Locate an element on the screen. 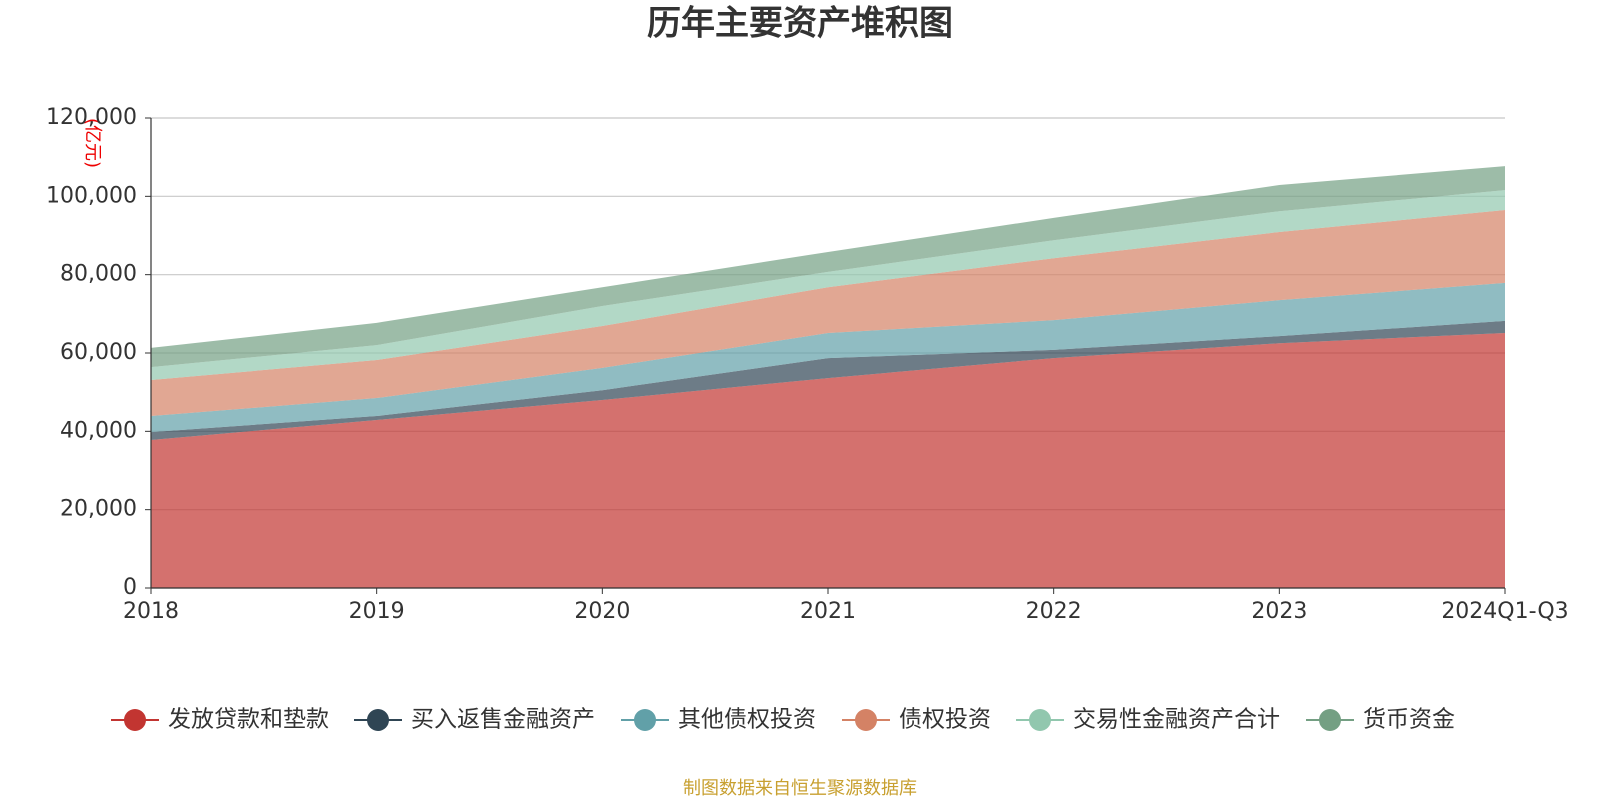 Image resolution: width=1600 pixels, height=804 pixels. legend-label: 发放贷款和垫款 is located at coordinates (248, 720).